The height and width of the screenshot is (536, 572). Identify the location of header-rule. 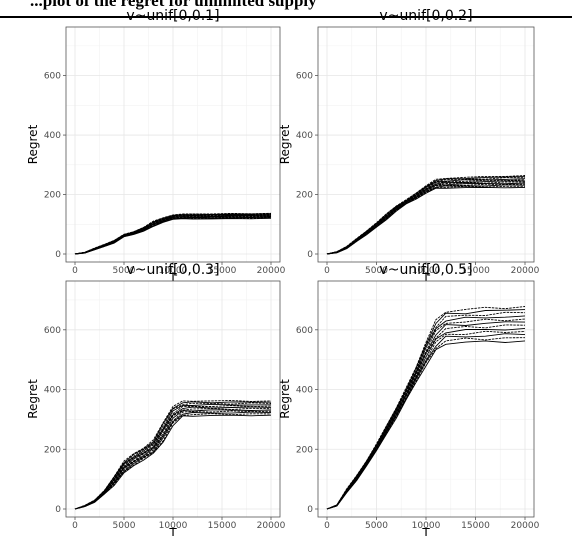
(286, 17).